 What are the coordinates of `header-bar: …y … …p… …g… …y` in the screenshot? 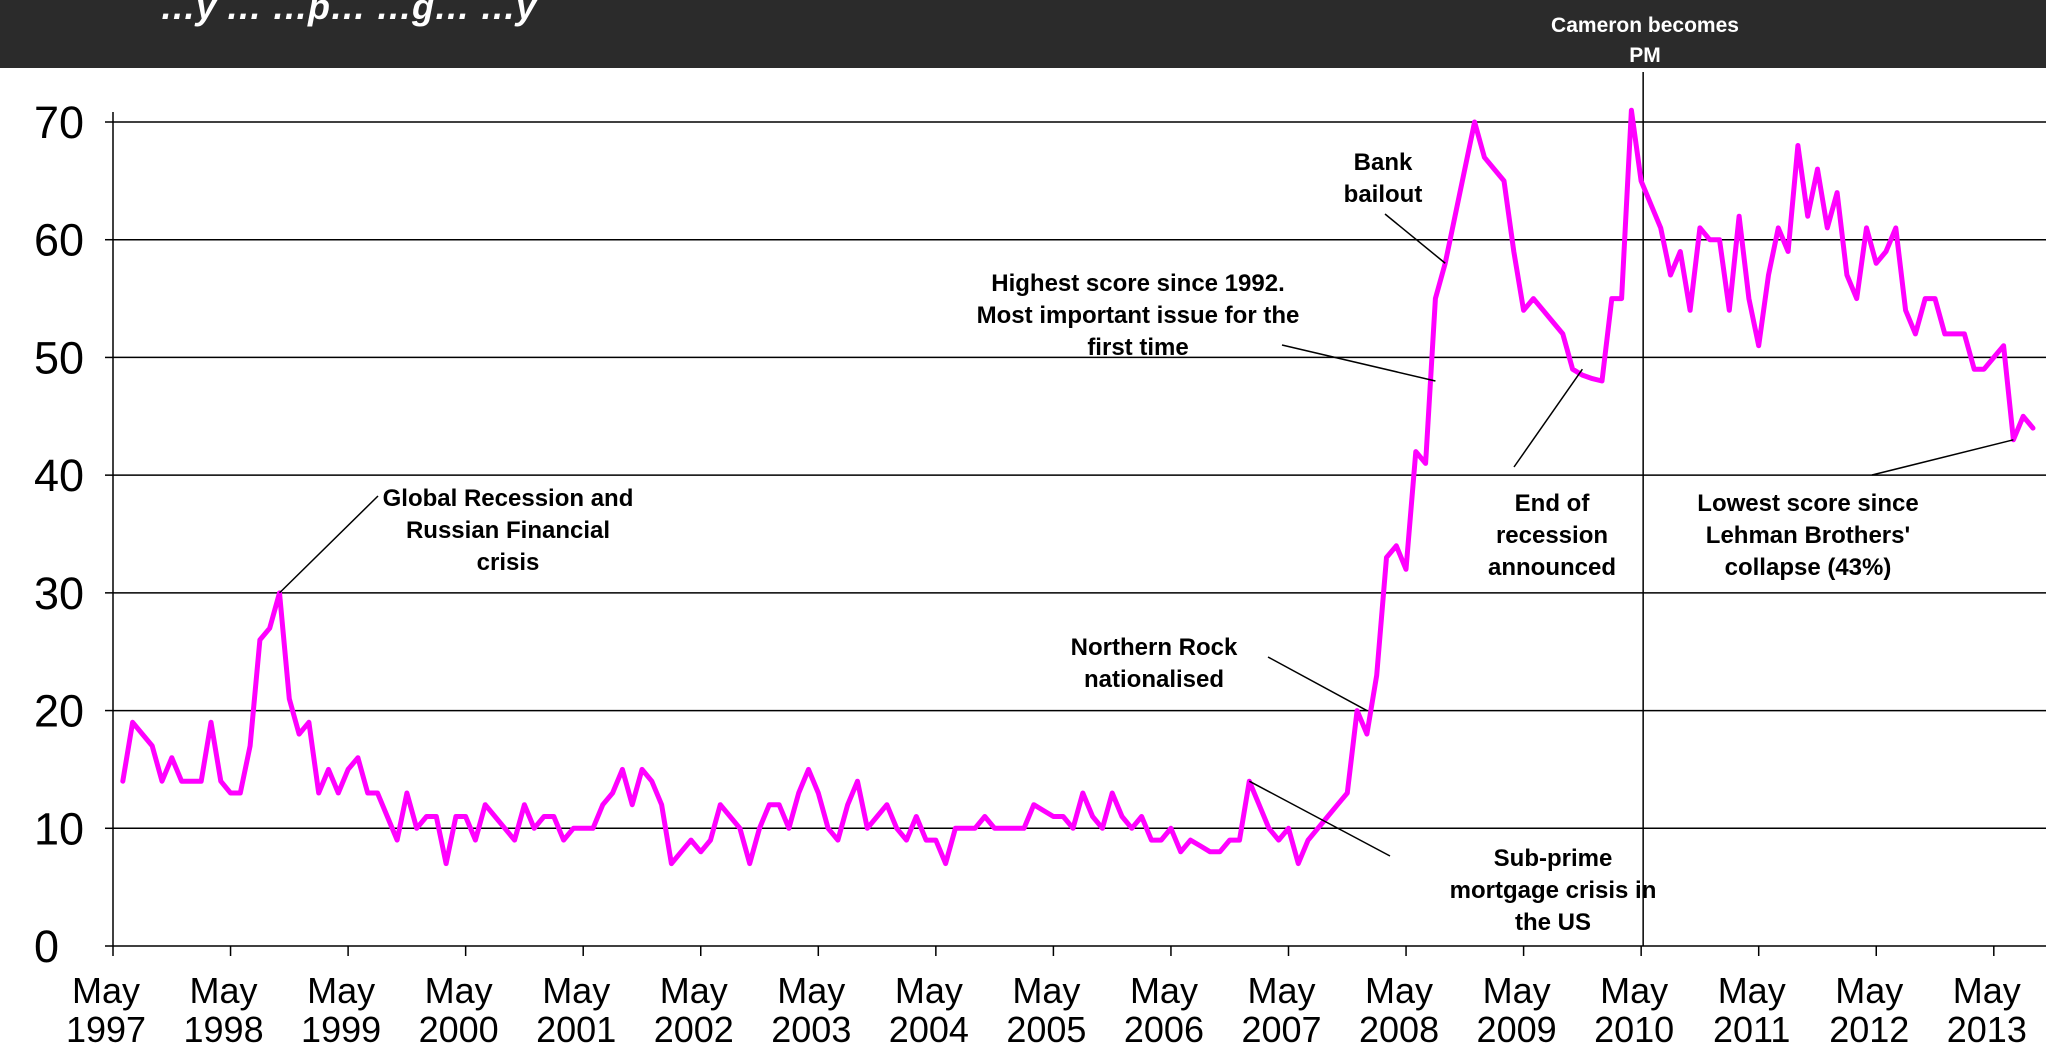 It's located at (1023, 34).